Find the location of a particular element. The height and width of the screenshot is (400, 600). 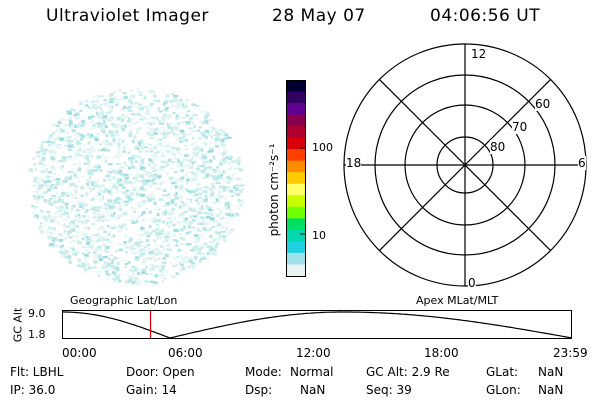

glat-label: GLat: is located at coordinates (502, 372).